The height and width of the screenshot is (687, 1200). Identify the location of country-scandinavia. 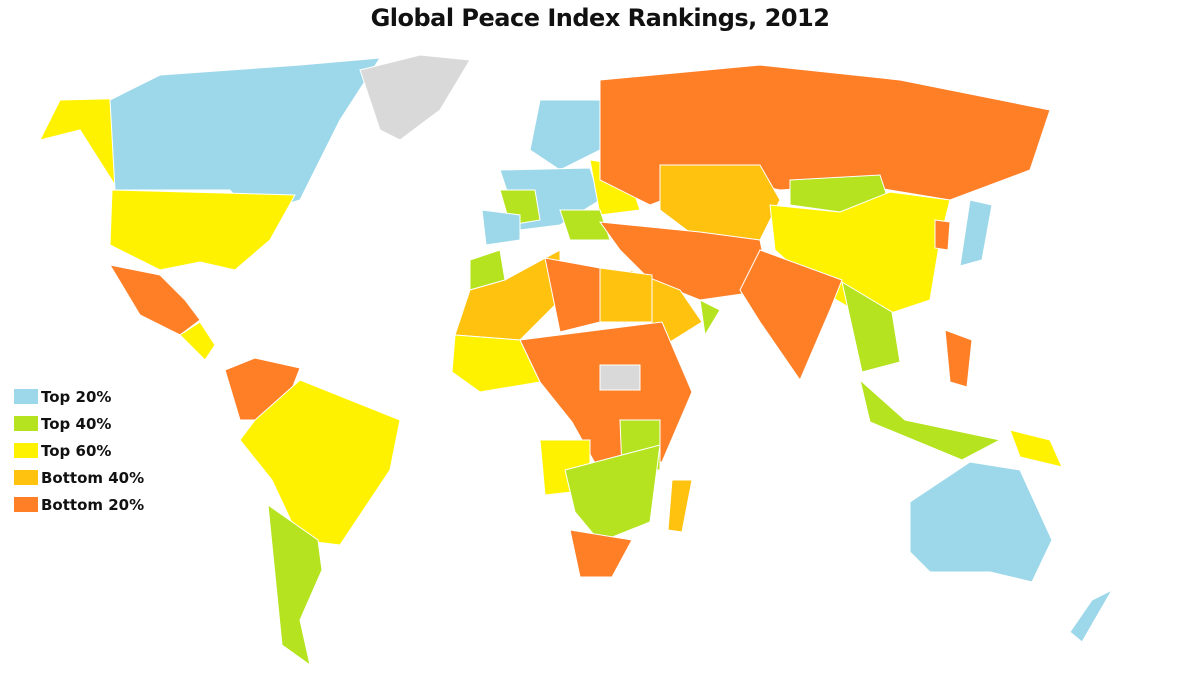
(565, 135).